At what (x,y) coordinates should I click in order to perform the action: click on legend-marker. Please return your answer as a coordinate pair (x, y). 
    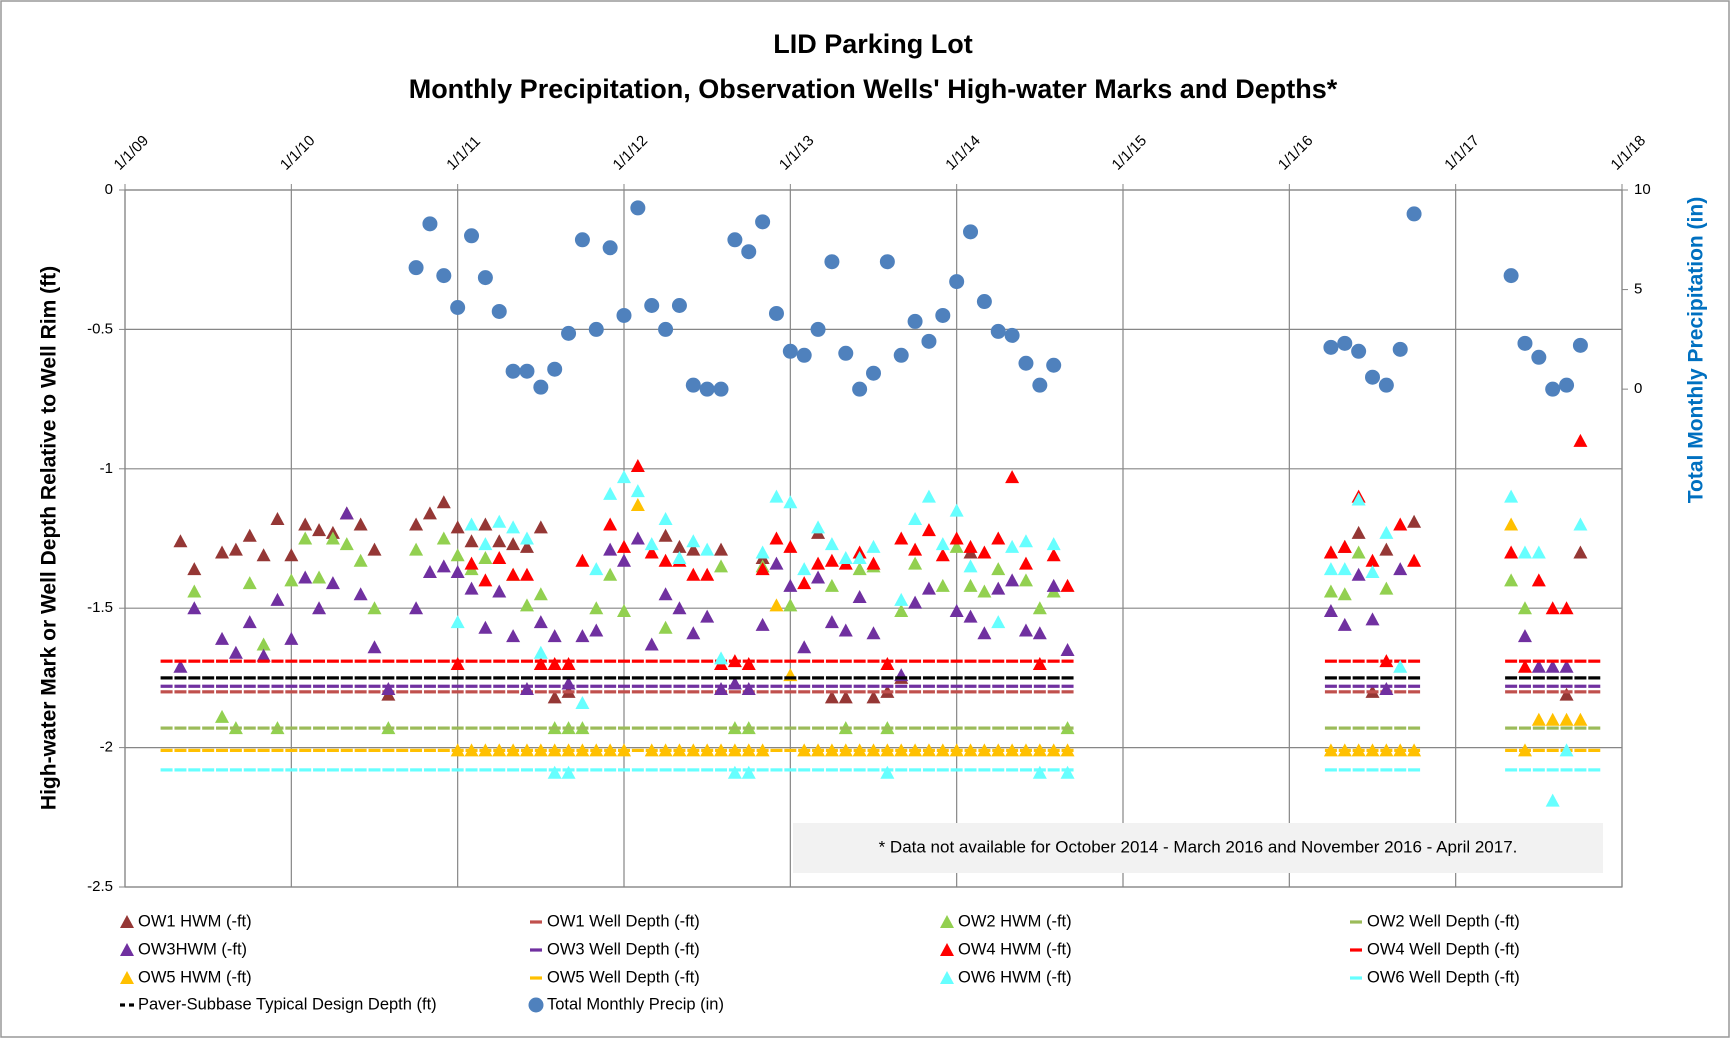
    Looking at the image, I should click on (536, 1005).